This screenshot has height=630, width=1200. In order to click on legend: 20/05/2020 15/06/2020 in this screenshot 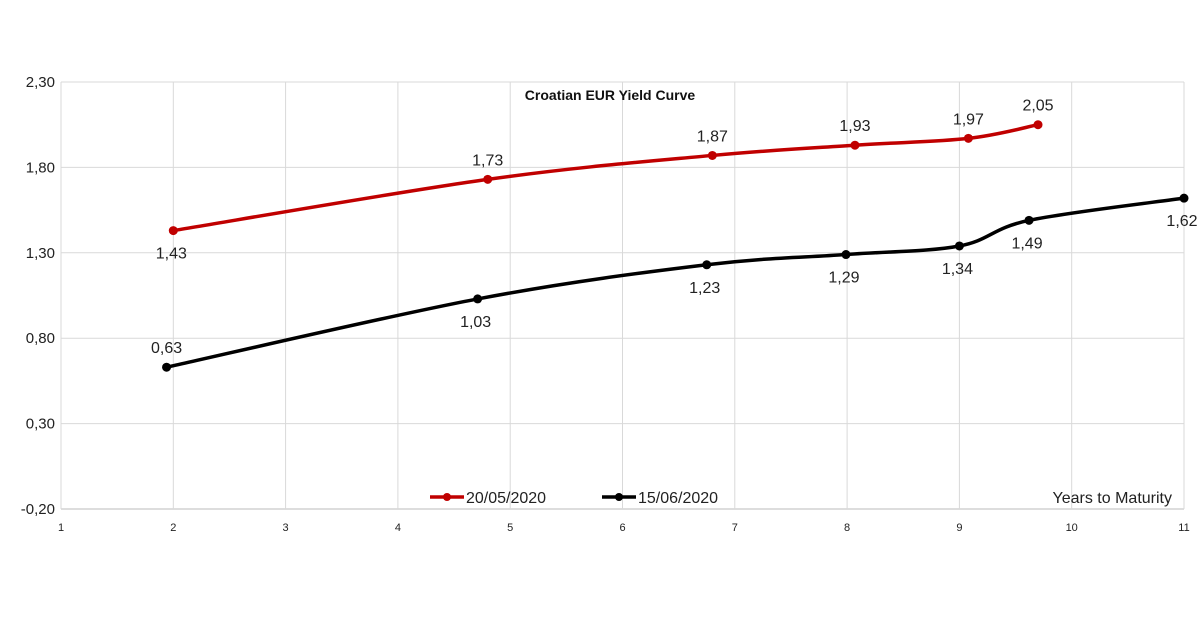, I will do `click(574, 498)`.